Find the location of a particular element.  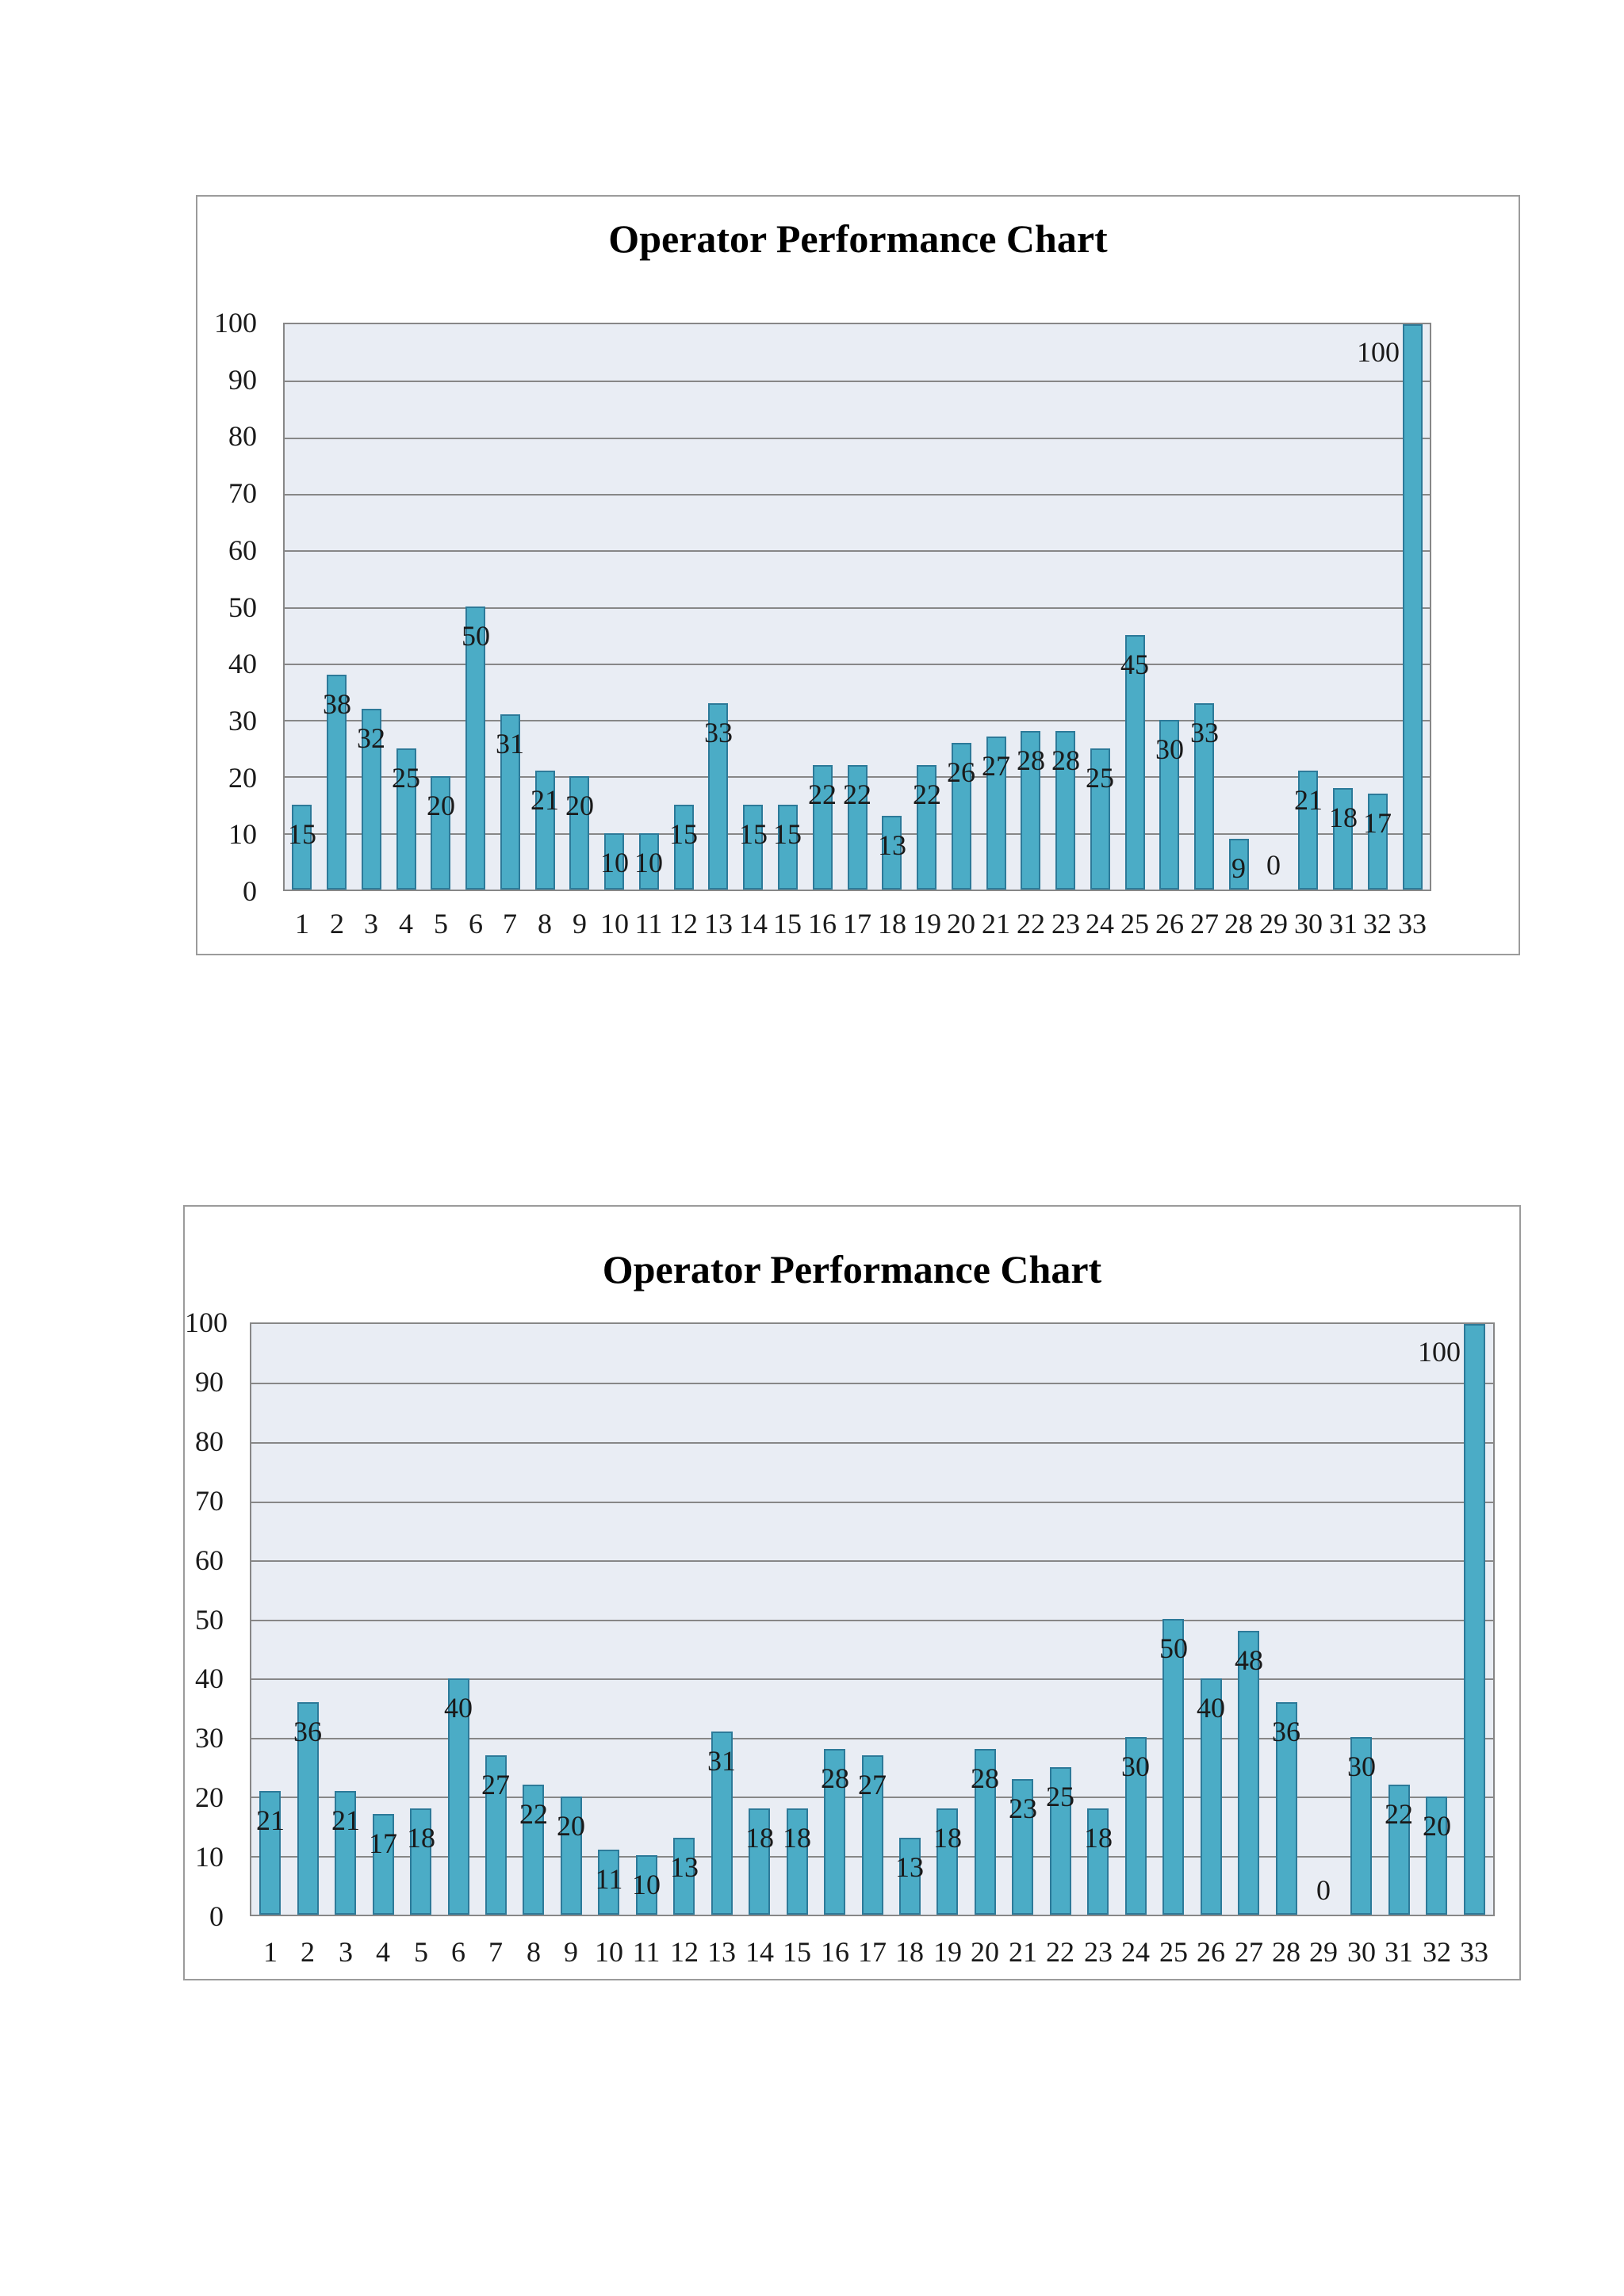

x-tick-label-1: 1 is located at coordinates (270, 1952).